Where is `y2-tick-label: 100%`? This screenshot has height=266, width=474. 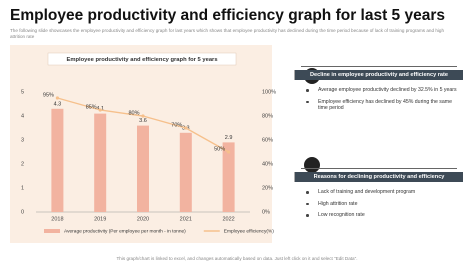
y2-tick-label: 100% is located at coordinates (269, 92).